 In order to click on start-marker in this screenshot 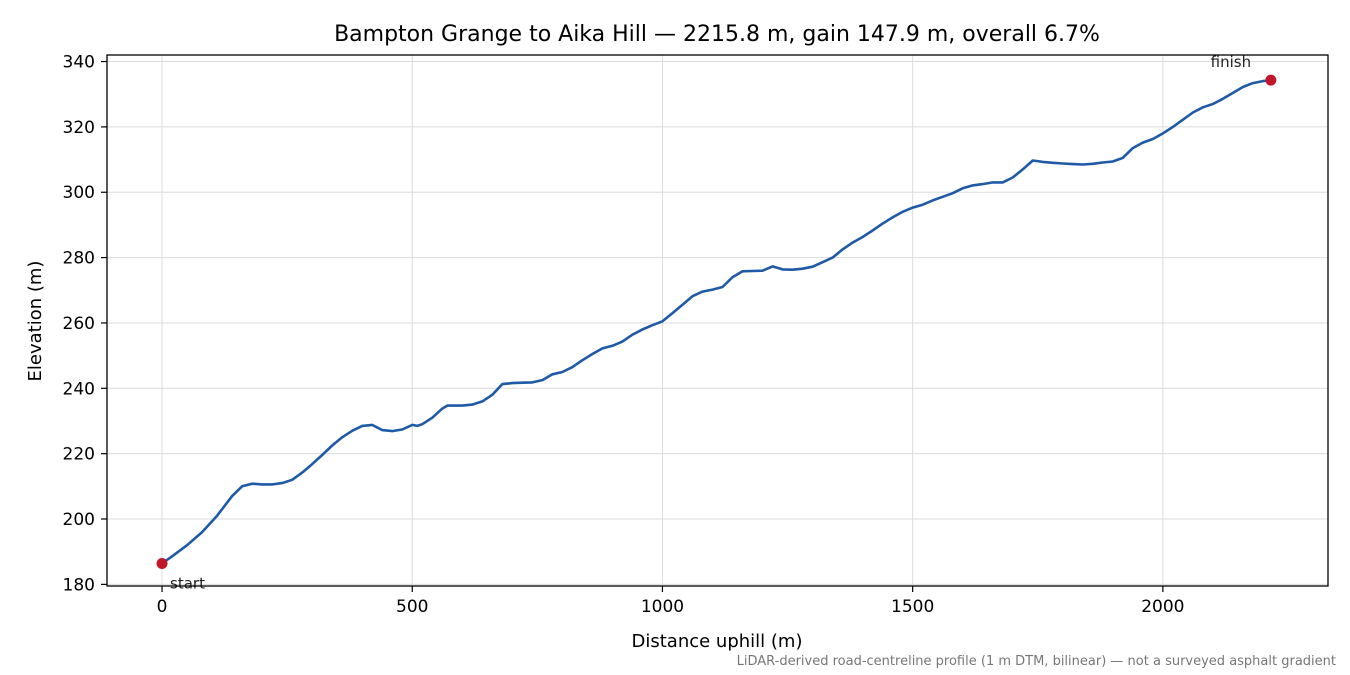, I will do `click(162, 563)`.